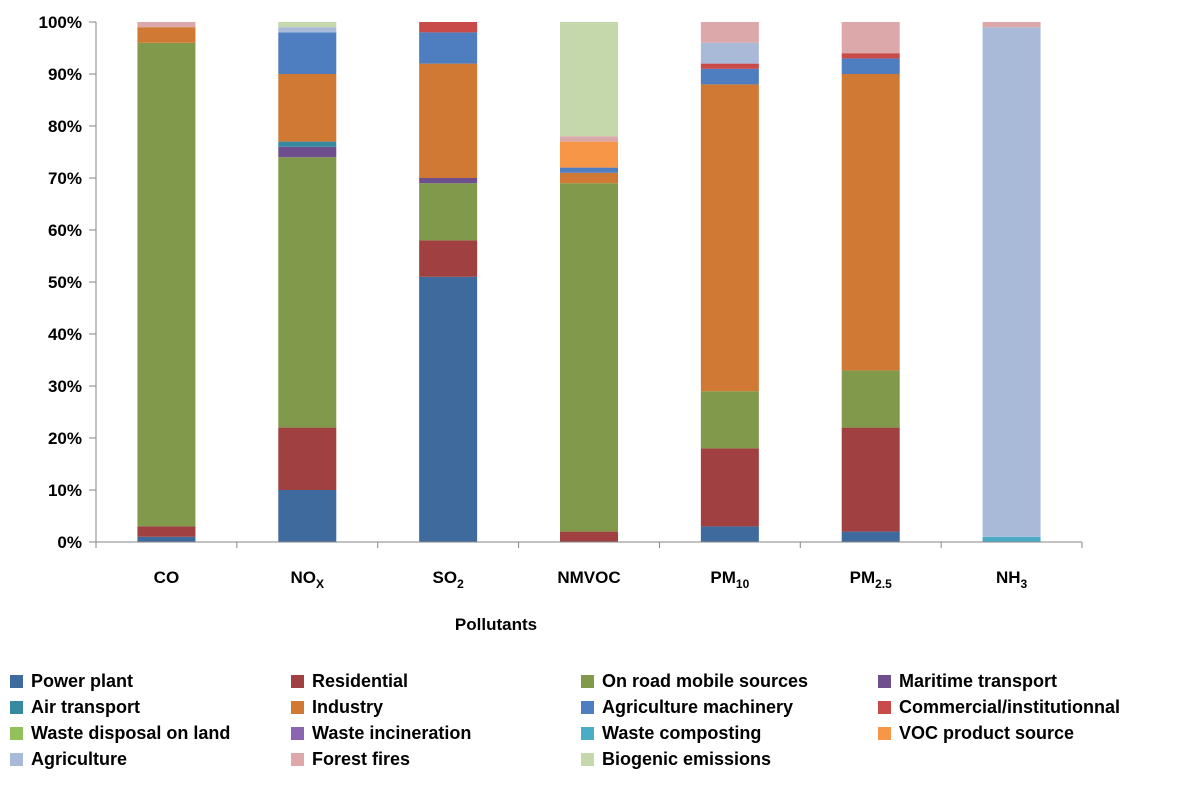  Describe the element at coordinates (65, 230) in the screenshot. I see `y-tick-label: 60%` at that location.